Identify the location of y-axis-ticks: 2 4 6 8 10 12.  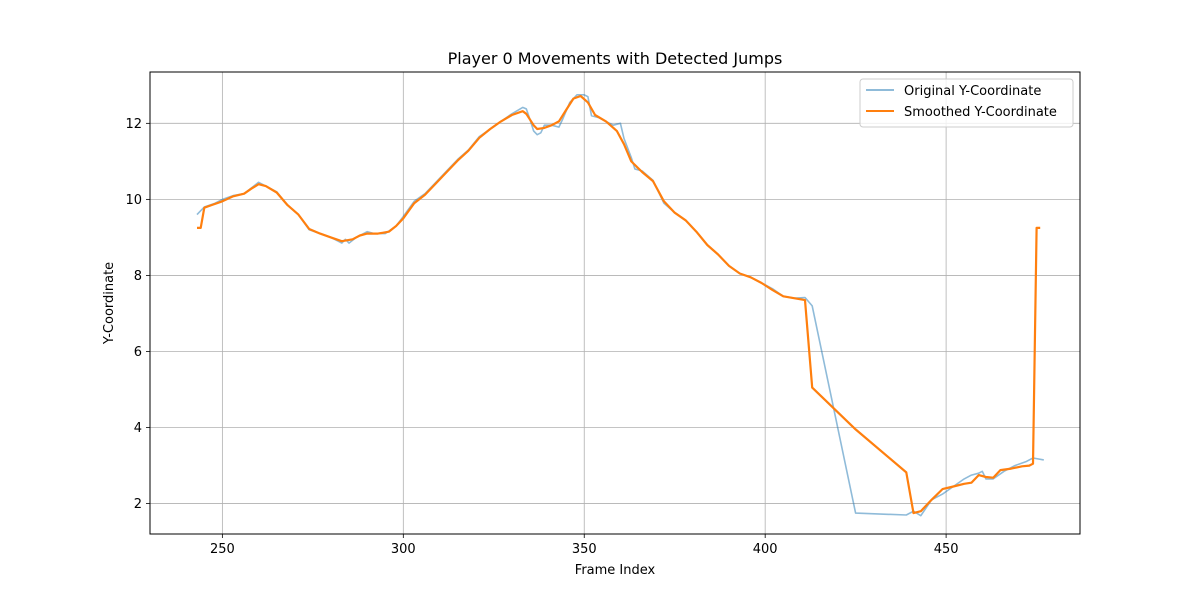
(137, 314).